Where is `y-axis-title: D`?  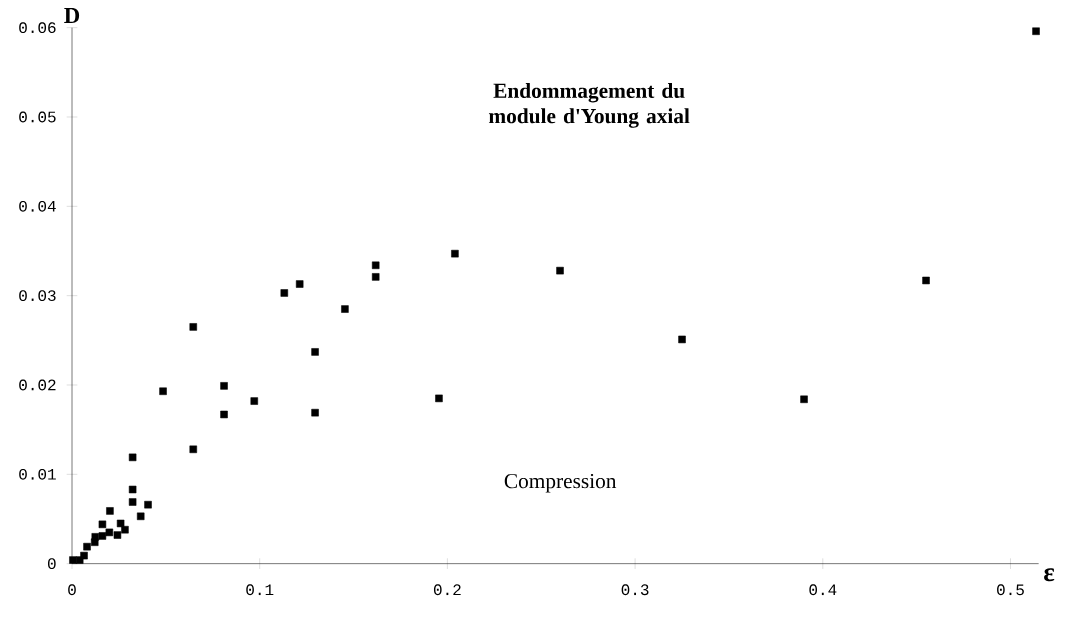
y-axis-title: D is located at coordinates (72, 15).